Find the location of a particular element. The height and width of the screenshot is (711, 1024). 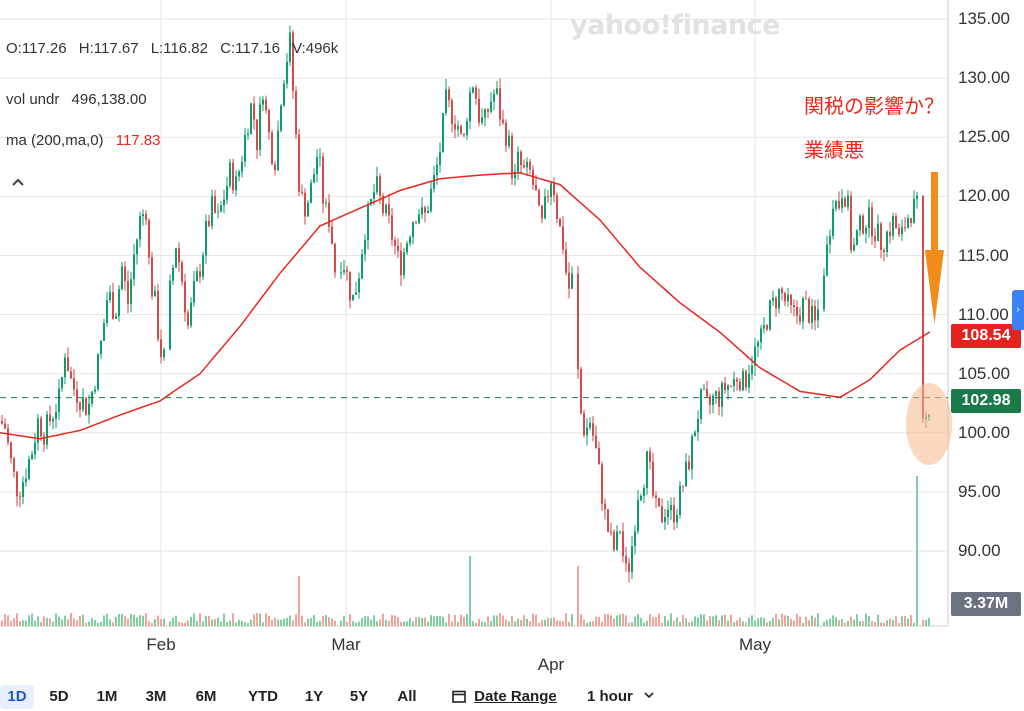

range-1y-button: 1Y is located at coordinates (314, 696).